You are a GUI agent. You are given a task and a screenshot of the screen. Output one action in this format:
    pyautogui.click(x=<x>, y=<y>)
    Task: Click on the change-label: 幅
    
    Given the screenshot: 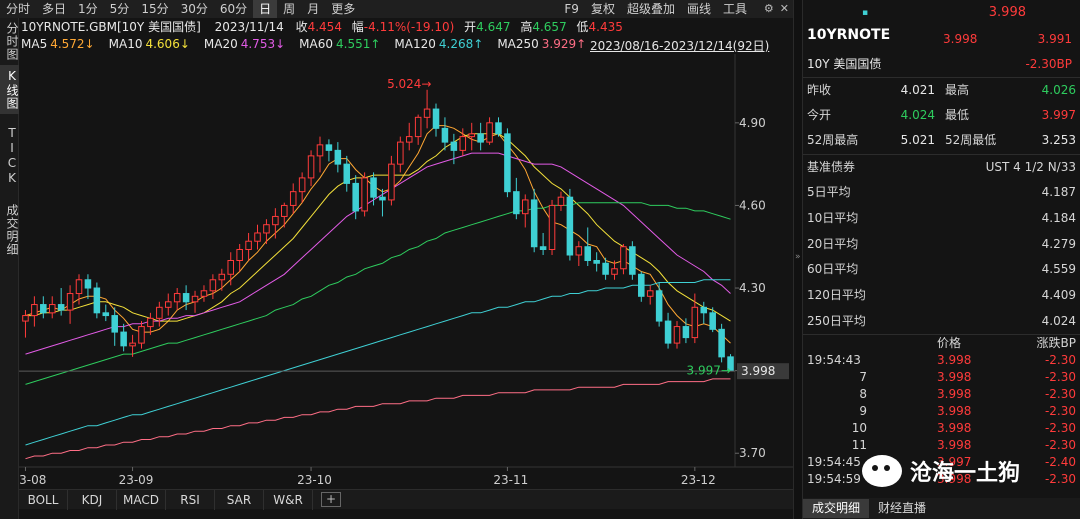 What is the action you would take?
    pyautogui.click(x=357, y=27)
    